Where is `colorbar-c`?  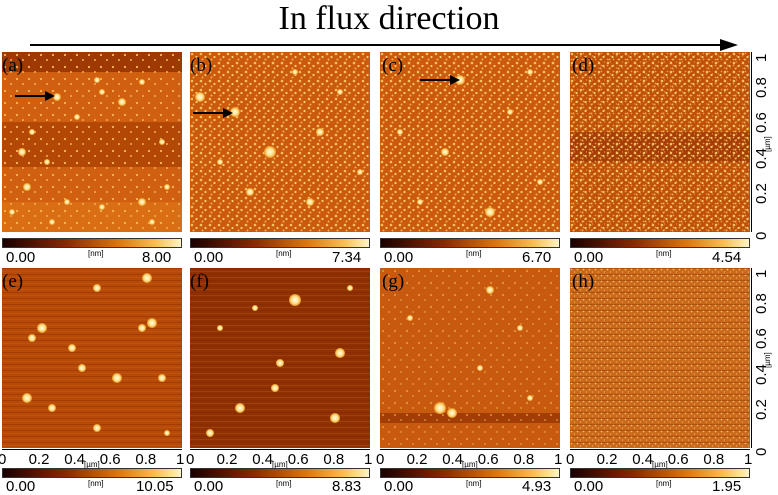
colorbar-c is located at coordinates (470, 243).